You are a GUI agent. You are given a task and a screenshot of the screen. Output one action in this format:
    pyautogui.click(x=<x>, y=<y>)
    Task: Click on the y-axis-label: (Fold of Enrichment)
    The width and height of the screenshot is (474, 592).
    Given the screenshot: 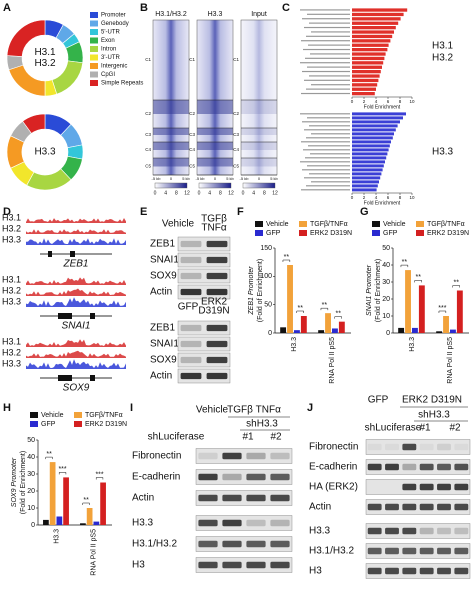 What is the action you would take?
    pyautogui.click(x=23, y=482)
    